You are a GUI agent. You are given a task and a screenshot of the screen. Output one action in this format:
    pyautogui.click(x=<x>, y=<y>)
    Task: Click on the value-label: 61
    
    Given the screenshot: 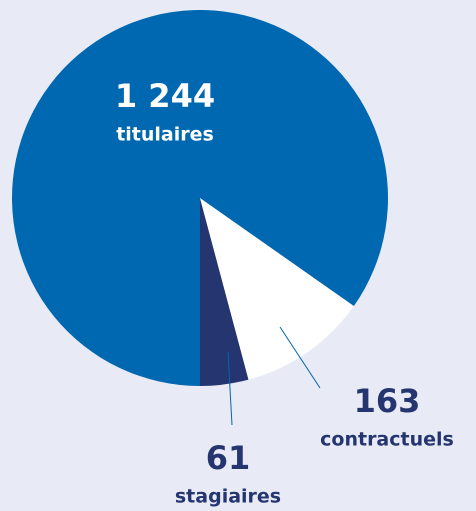 What is the action you would take?
    pyautogui.click(x=228, y=458)
    